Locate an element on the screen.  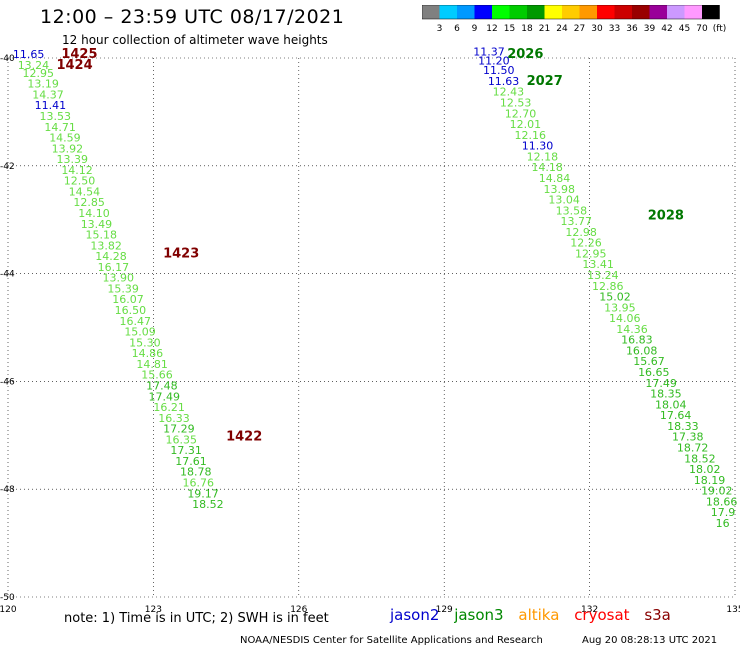
wave-height-value: 14.54 is located at coordinates (85, 191).